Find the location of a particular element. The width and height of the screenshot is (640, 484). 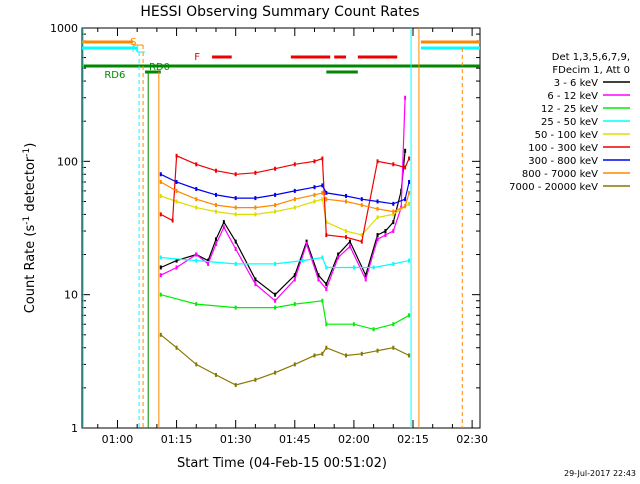

legend-label: 12 - 25 keV is located at coordinates (569, 109).